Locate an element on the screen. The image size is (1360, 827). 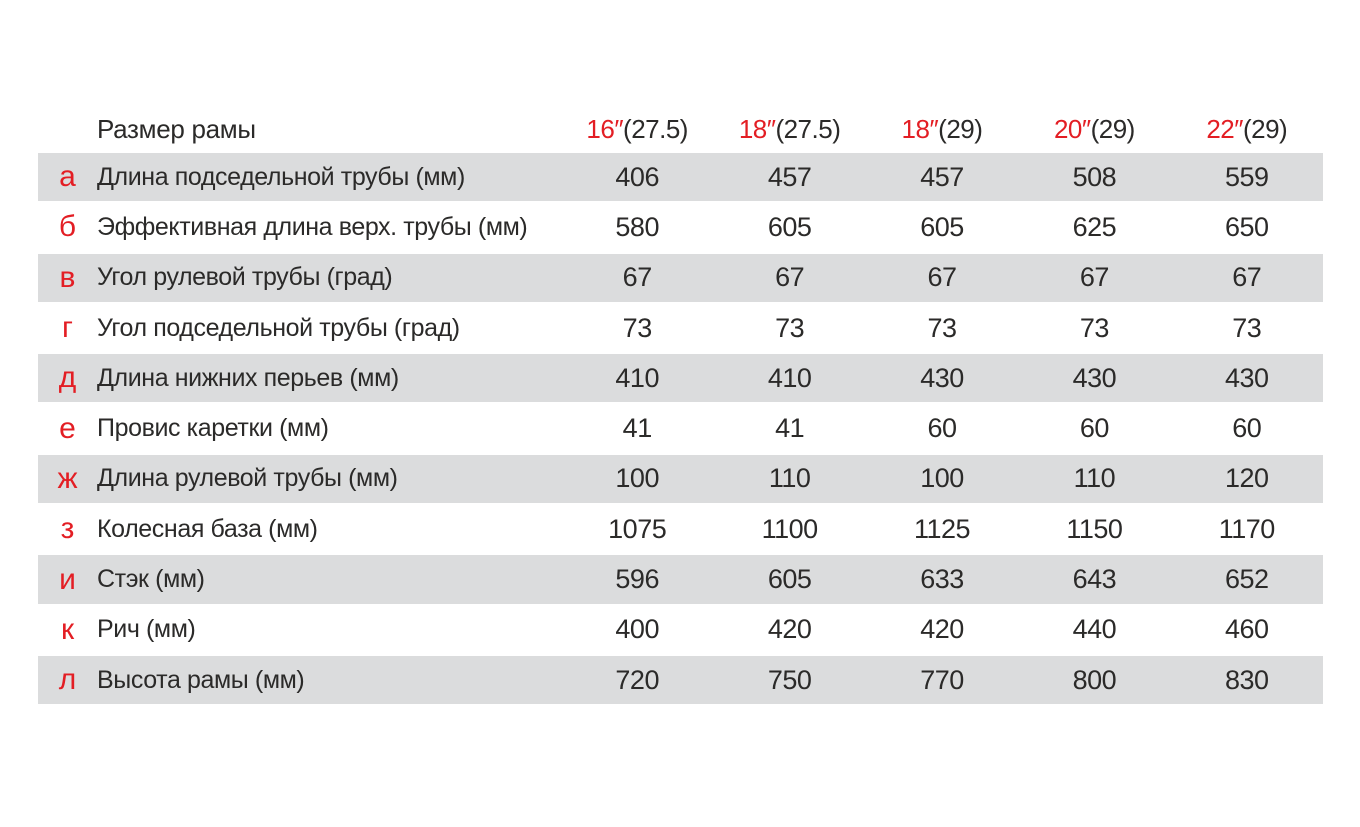
row-parameter-label: Длина рулевой трубы (мм) is located at coordinates (247, 478).